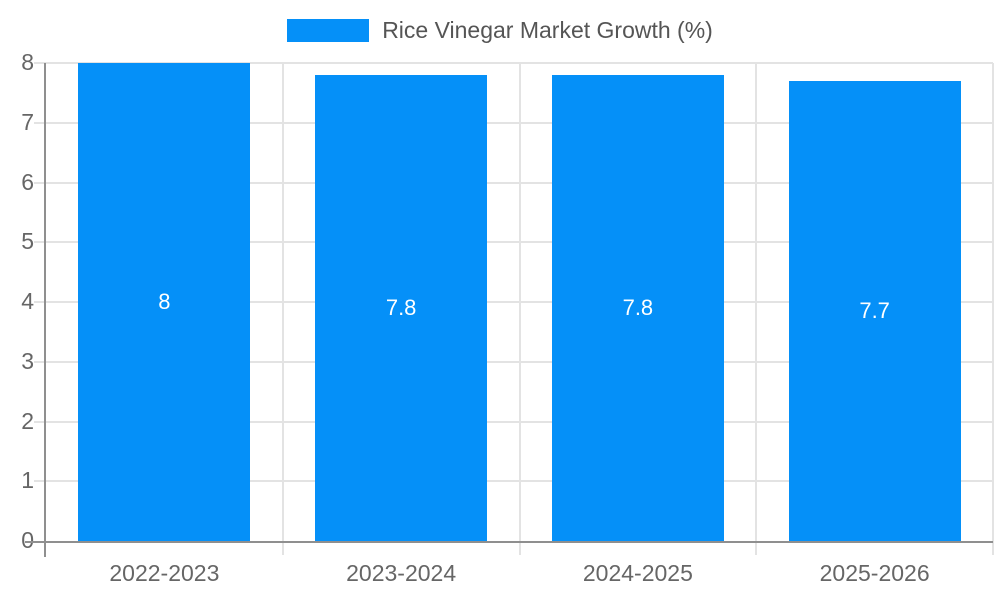  I want to click on bar-value-label: 7.7, so click(874, 310).